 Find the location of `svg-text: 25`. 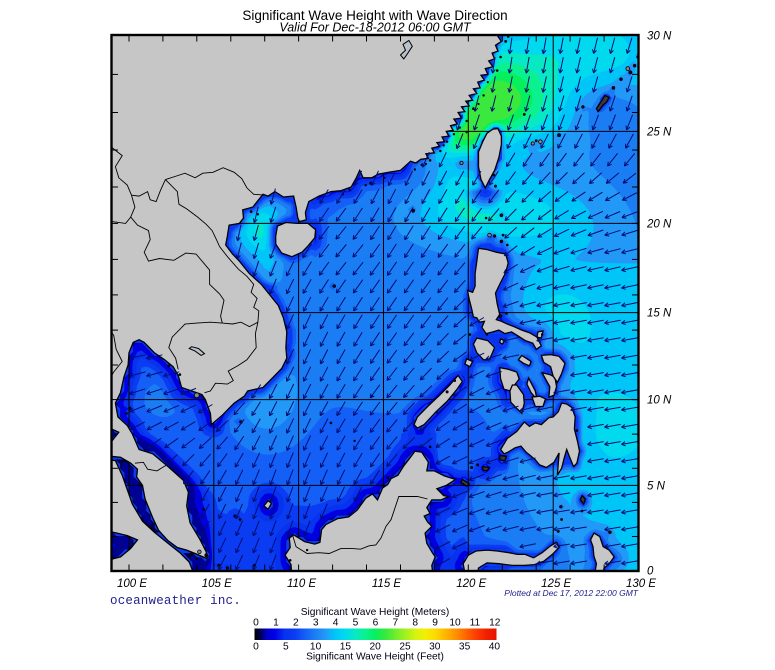

svg-text: 25 is located at coordinates (405, 647).